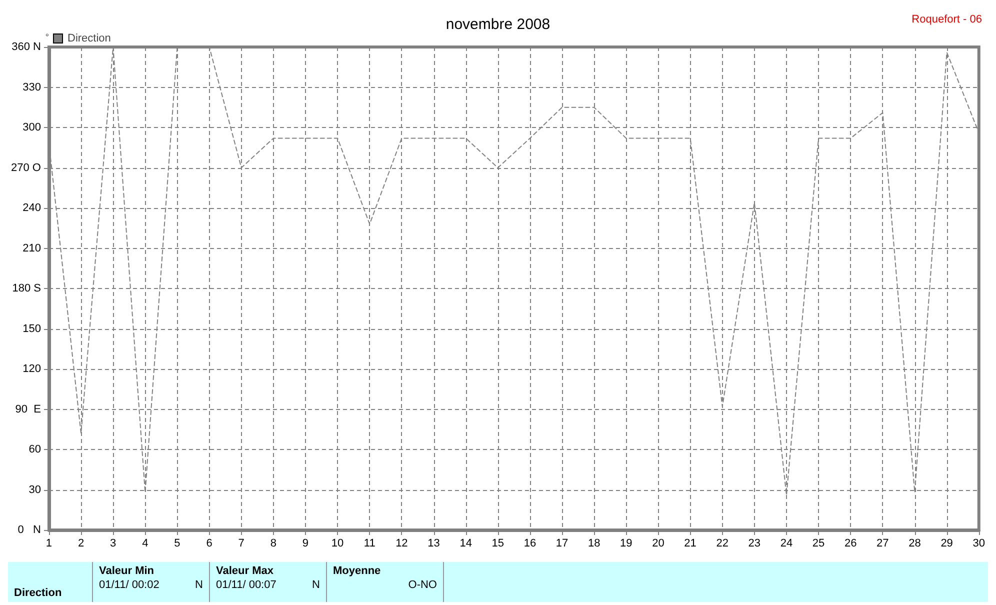 This screenshot has width=996, height=605. What do you see at coordinates (754, 544) in the screenshot?
I see `x-tick-label: 23` at bounding box center [754, 544].